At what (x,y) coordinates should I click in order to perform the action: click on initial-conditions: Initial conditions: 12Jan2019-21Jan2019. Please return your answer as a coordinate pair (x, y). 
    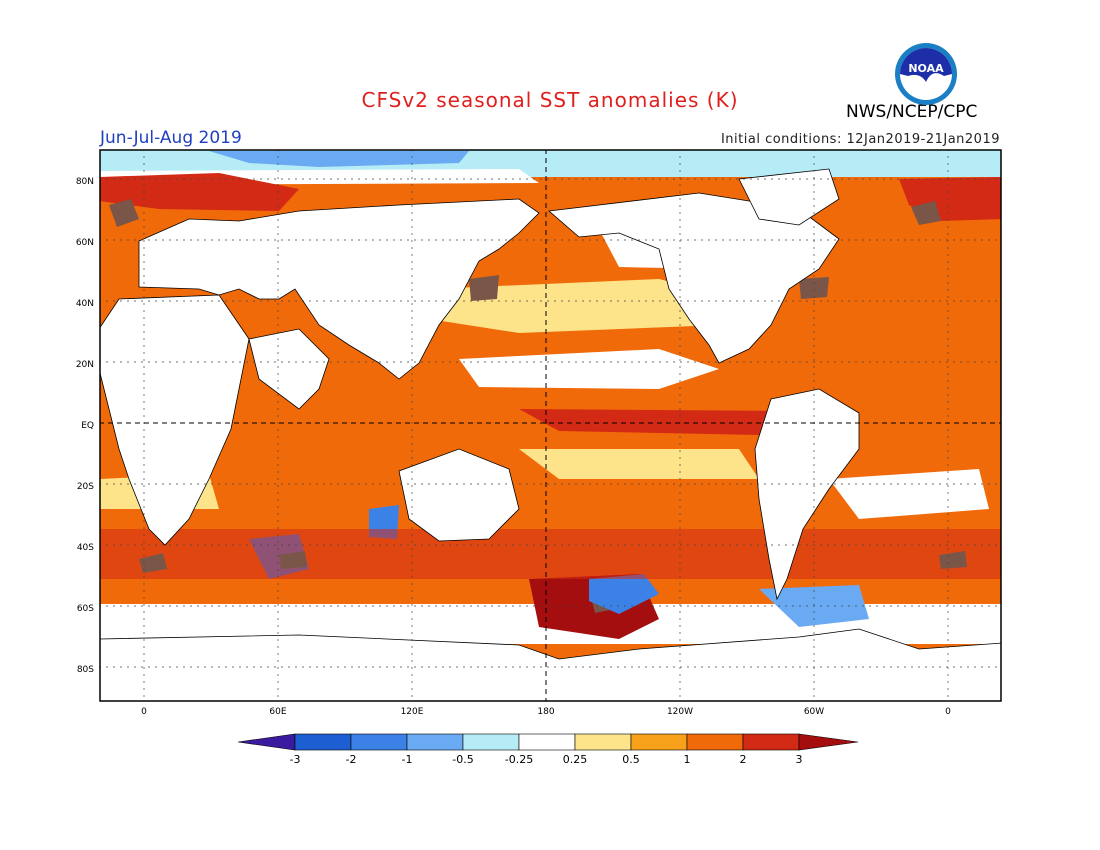
    Looking at the image, I should click on (860, 139).